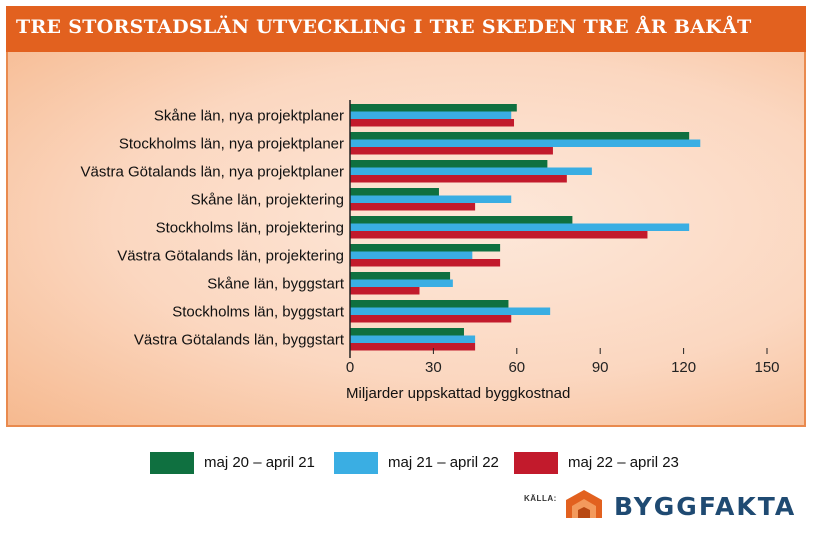 The image size is (816, 549). I want to click on category-label: Stockholms län, projektering, so click(250, 227).